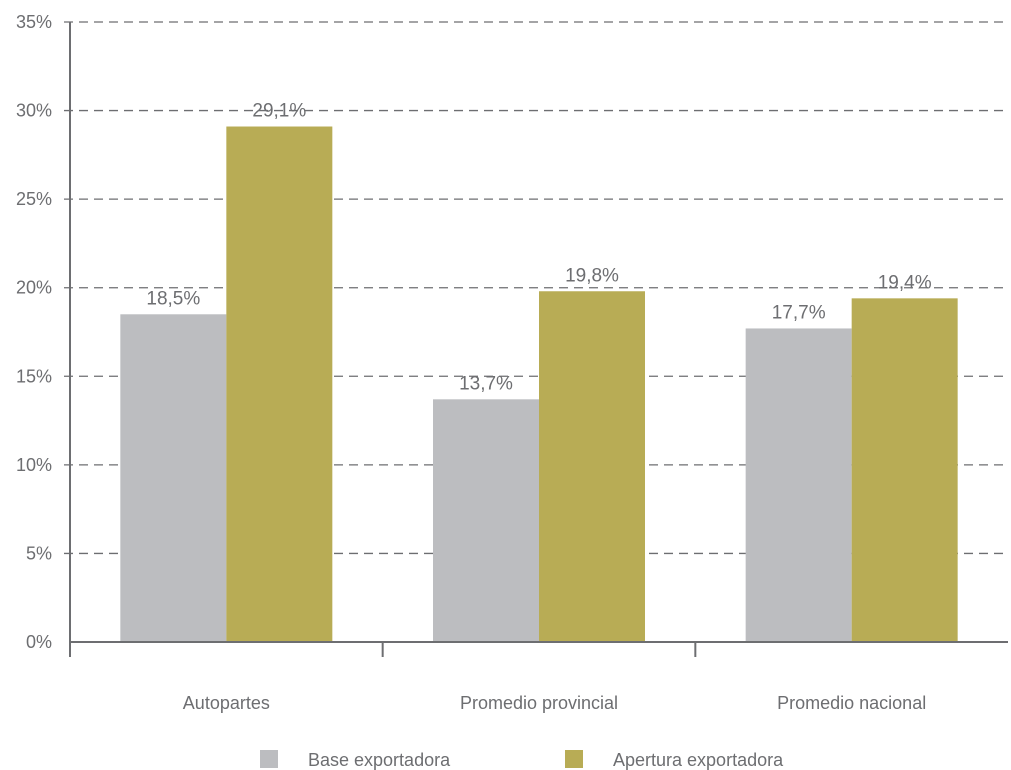 Image resolution: width=1011 pixels, height=770 pixels. Describe the element at coordinates (851, 703) in the screenshot. I see `category-label: Promedio nacional` at that location.